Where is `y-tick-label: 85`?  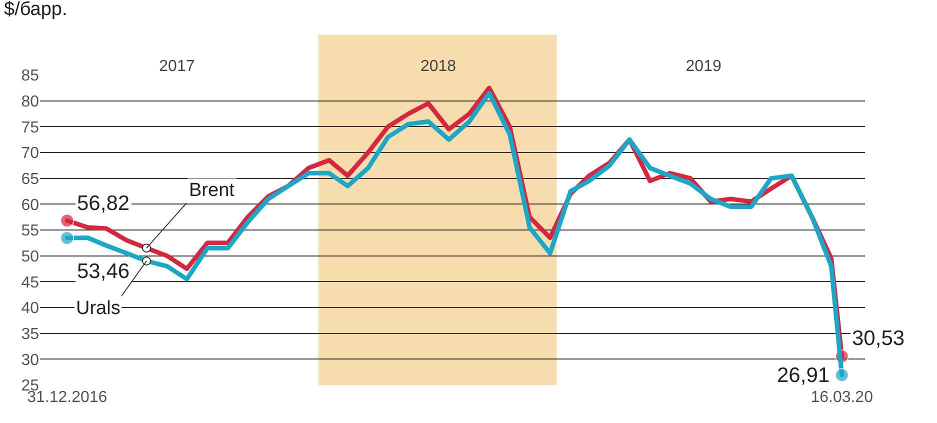
y-tick-label: 85 is located at coordinates (30, 76).